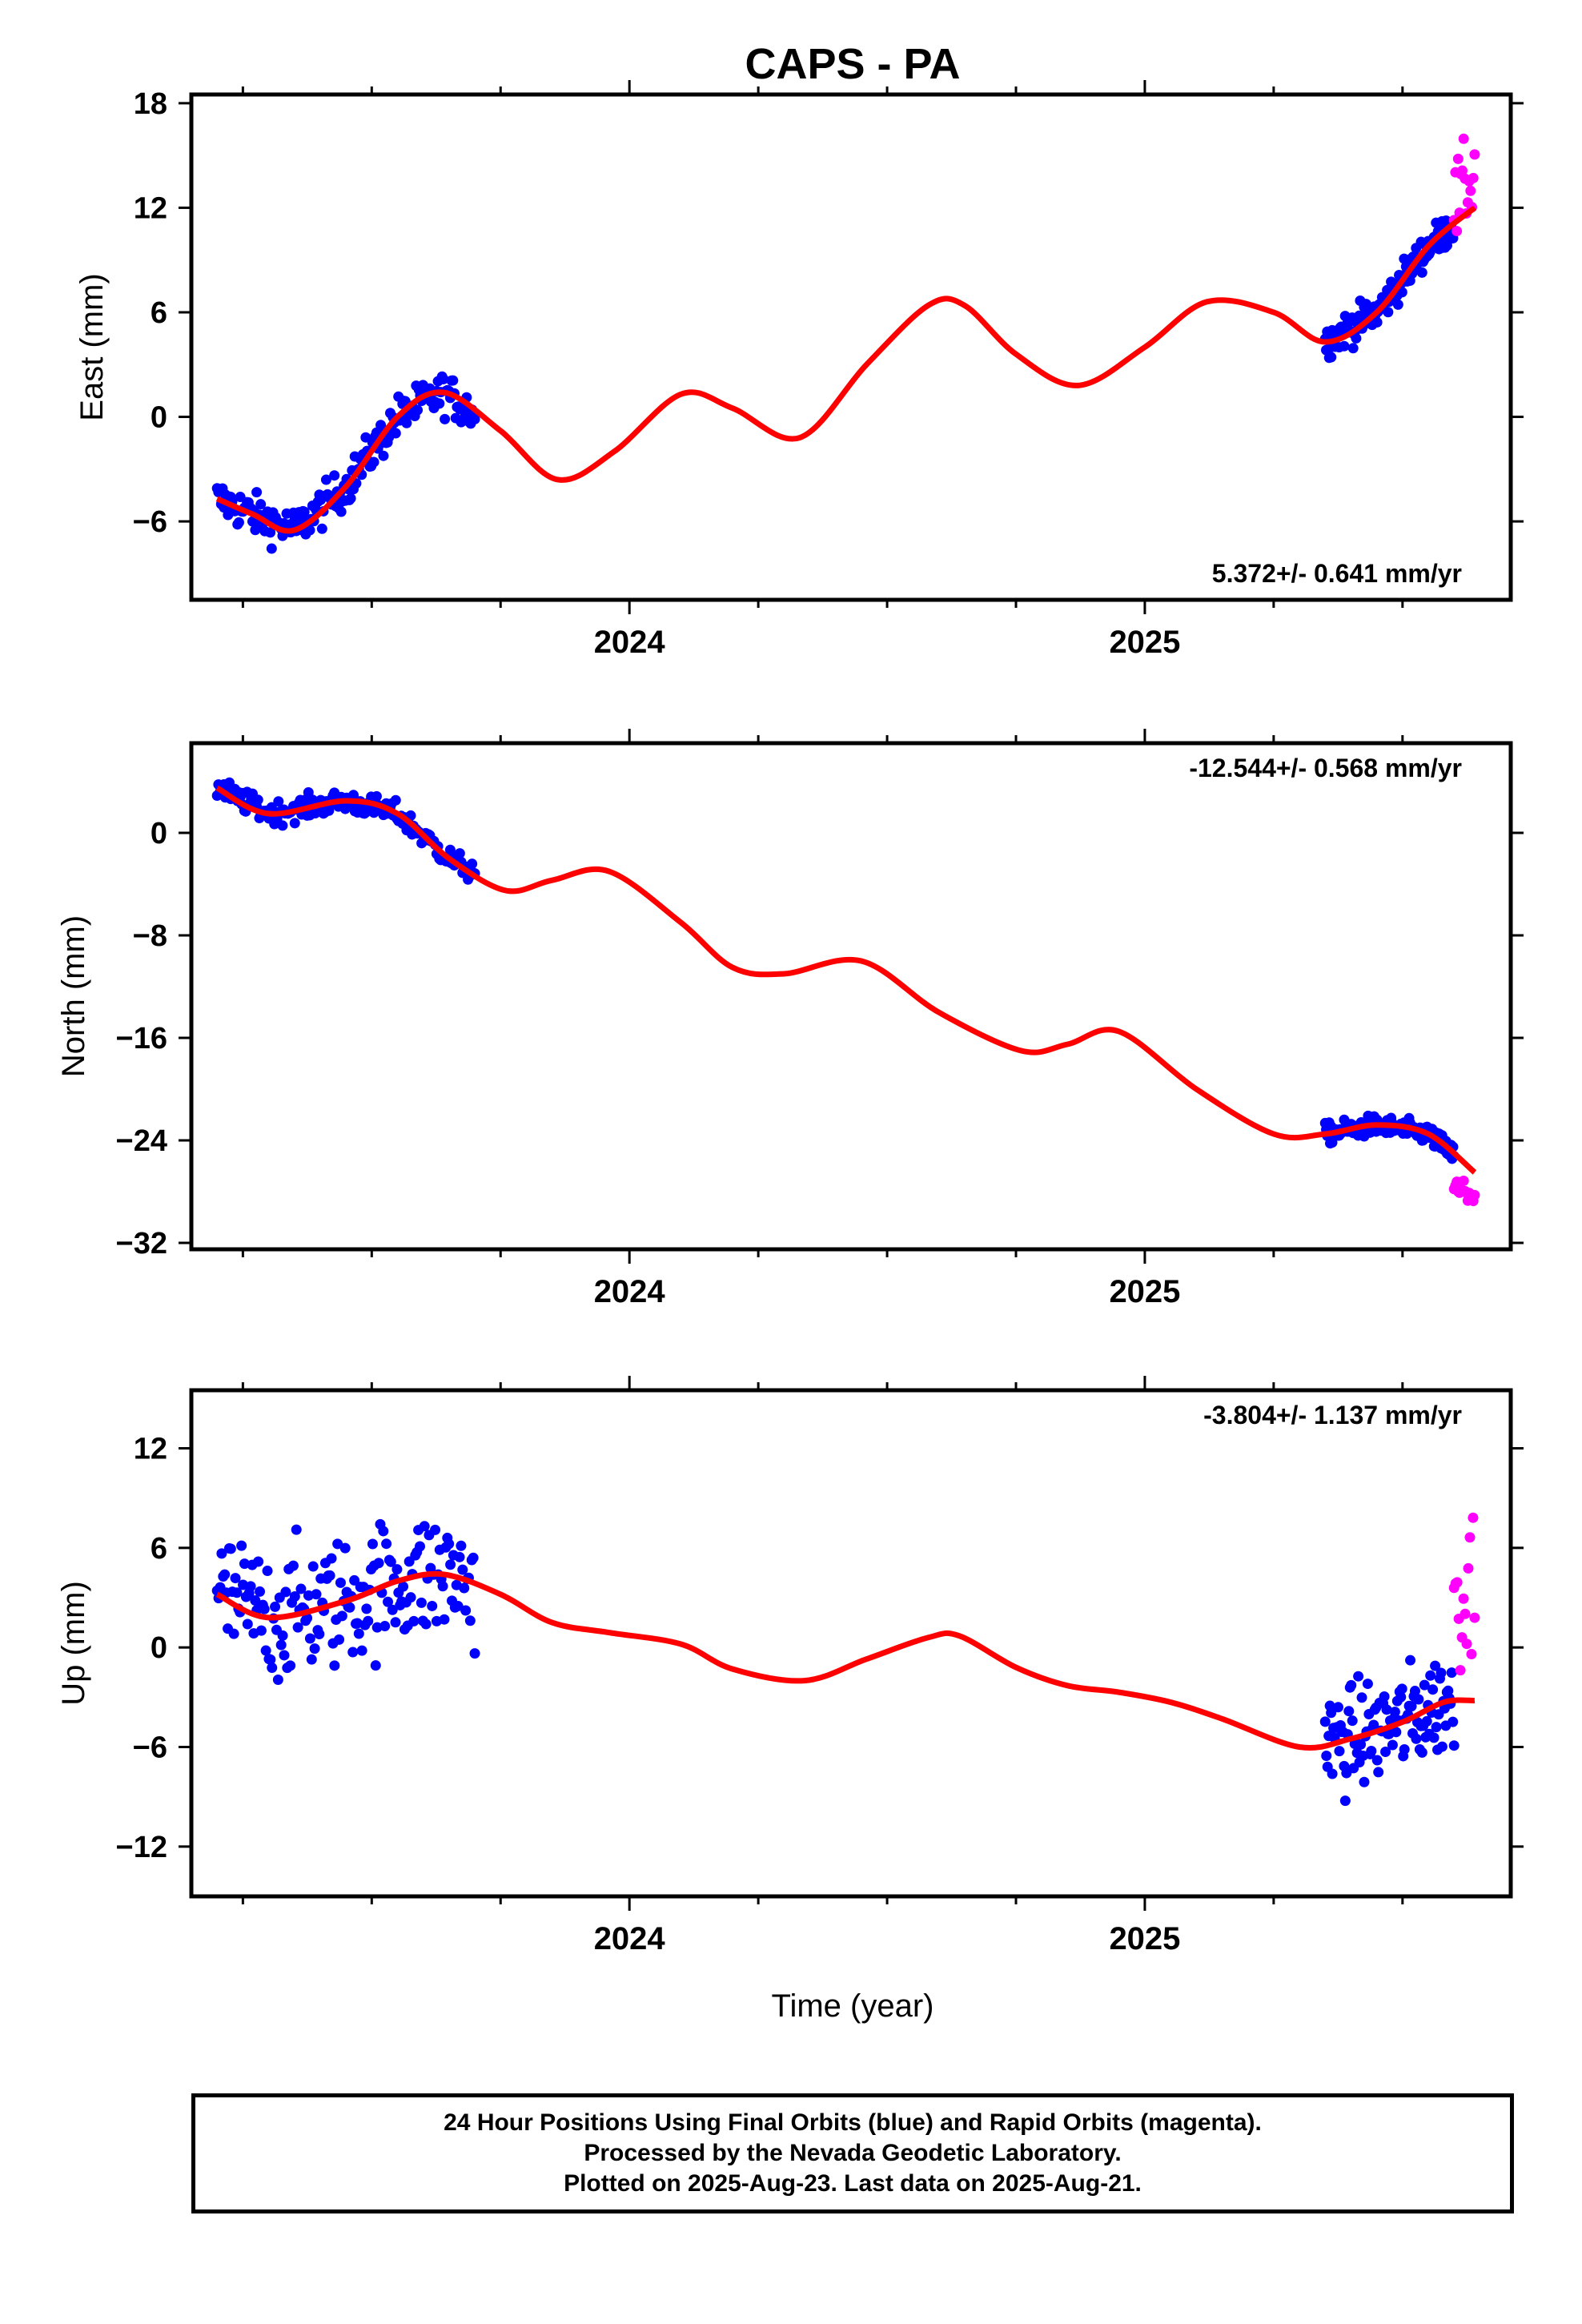 Image resolution: width=1582 pixels, height=2324 pixels. I want to click on x-axis-label: Time (year), so click(853, 2006).